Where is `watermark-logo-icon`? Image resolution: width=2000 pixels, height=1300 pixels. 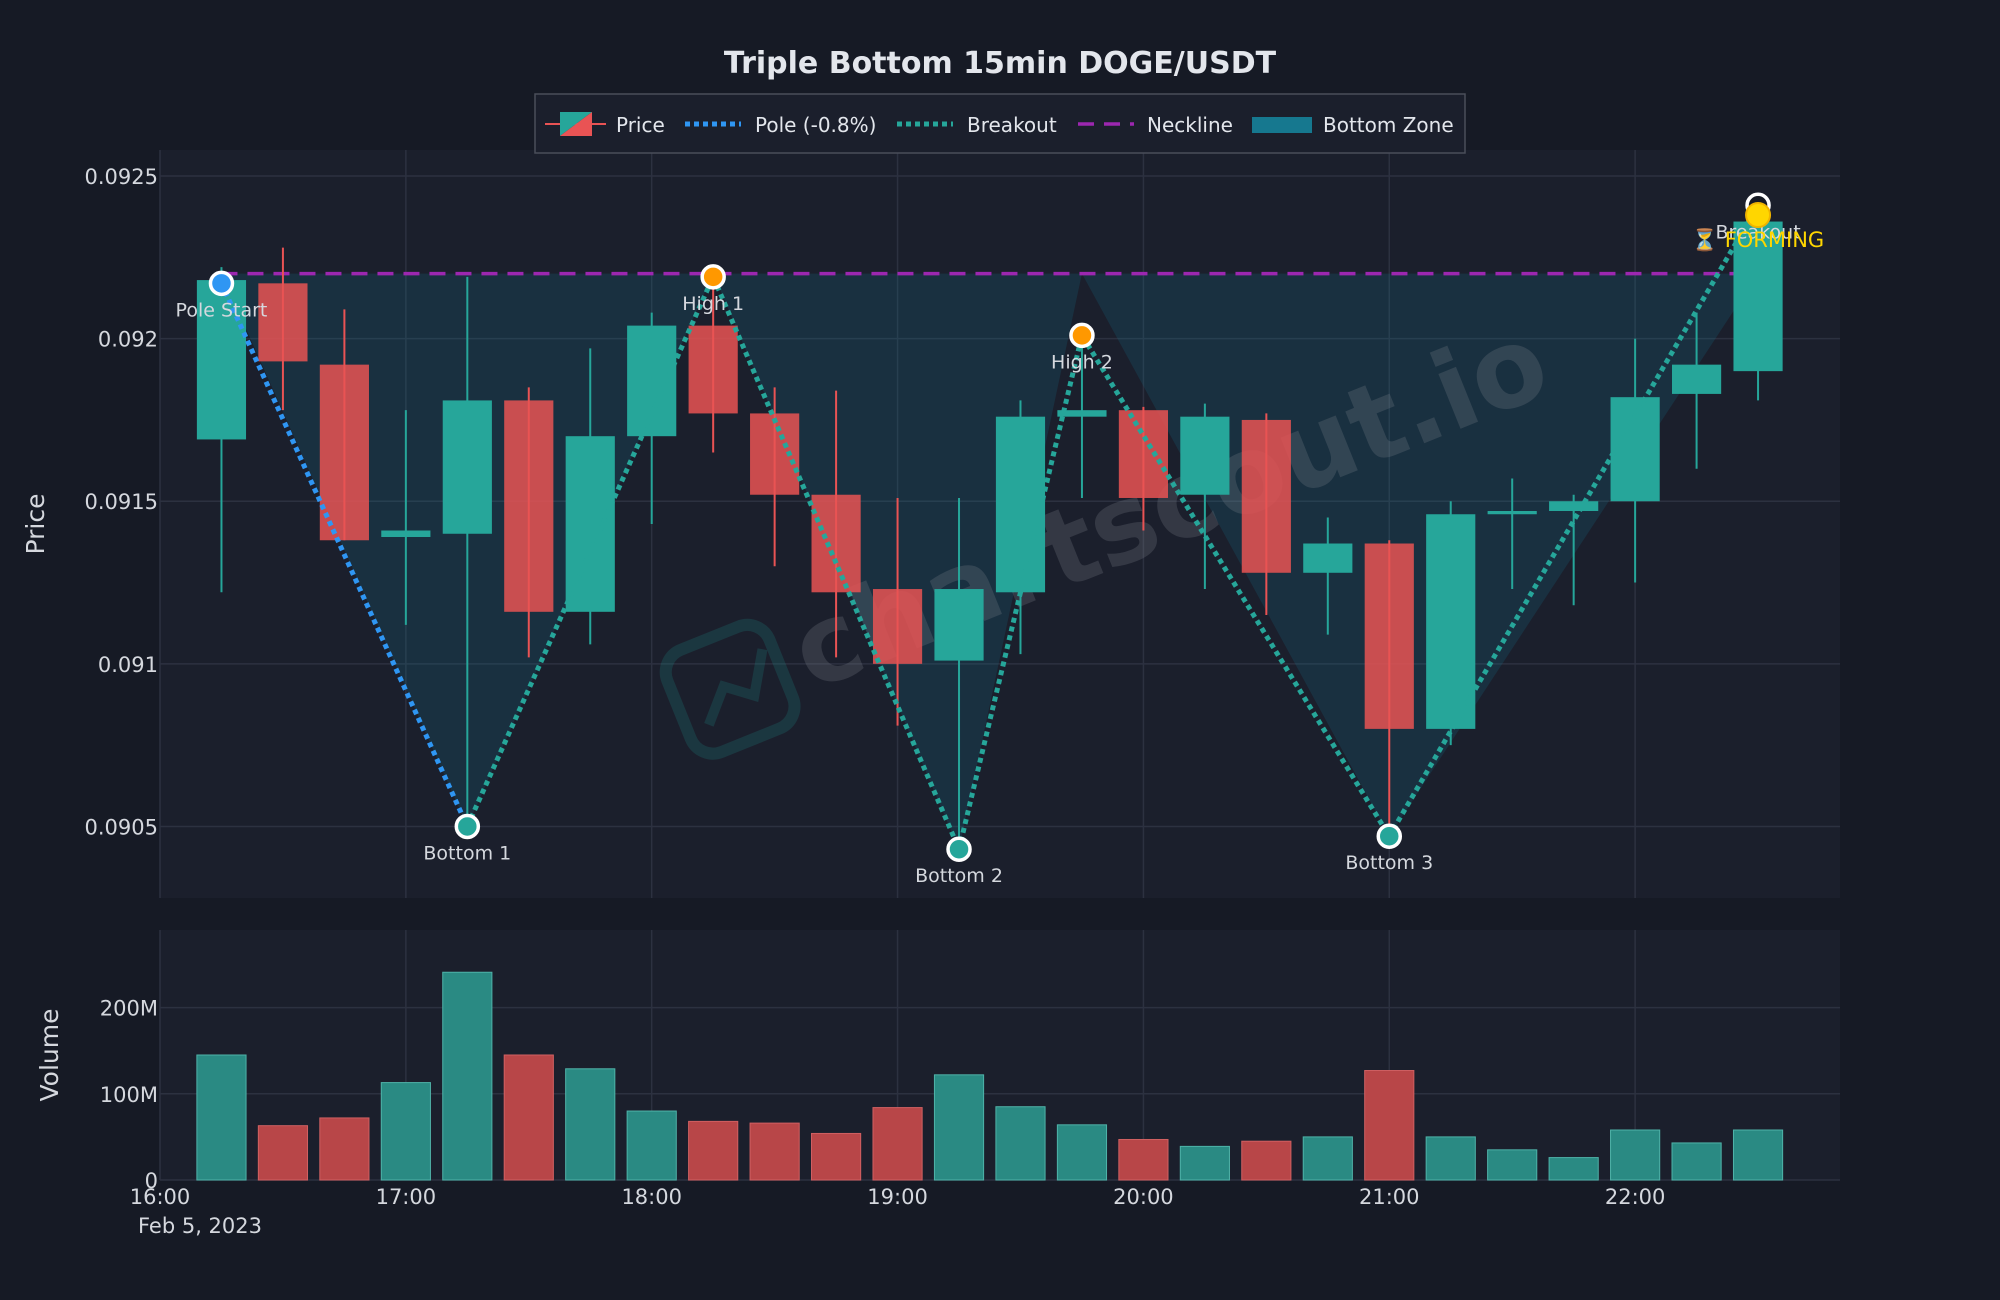 watermark-logo-icon is located at coordinates (730, 689).